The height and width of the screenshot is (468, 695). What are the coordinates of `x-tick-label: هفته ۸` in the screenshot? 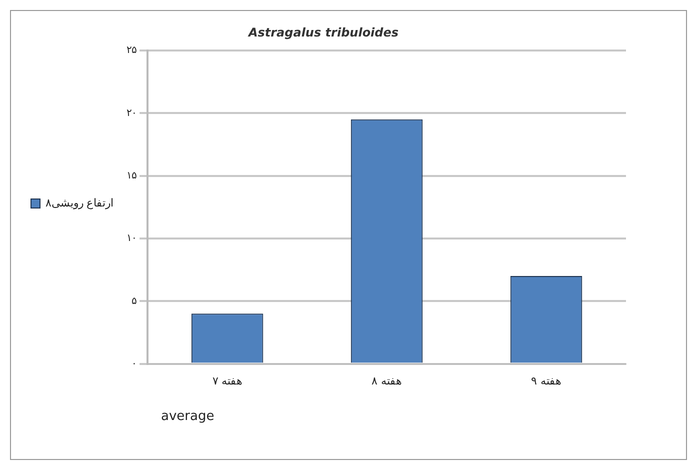 It's located at (387, 381).